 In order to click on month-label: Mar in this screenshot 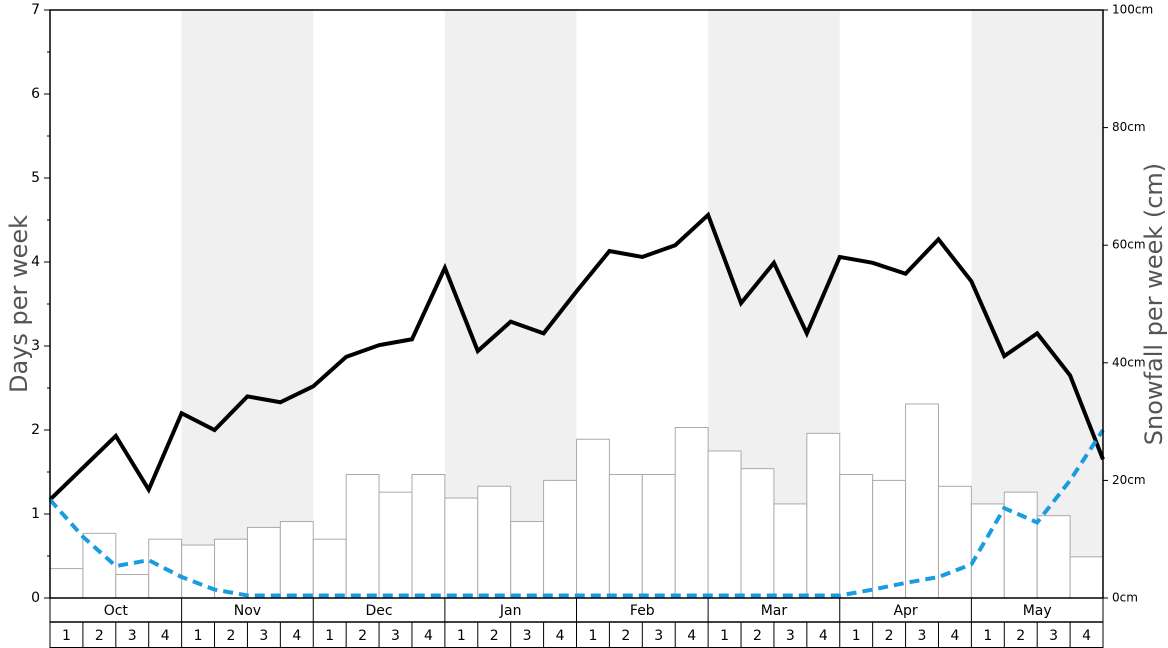, I will do `click(774, 611)`.